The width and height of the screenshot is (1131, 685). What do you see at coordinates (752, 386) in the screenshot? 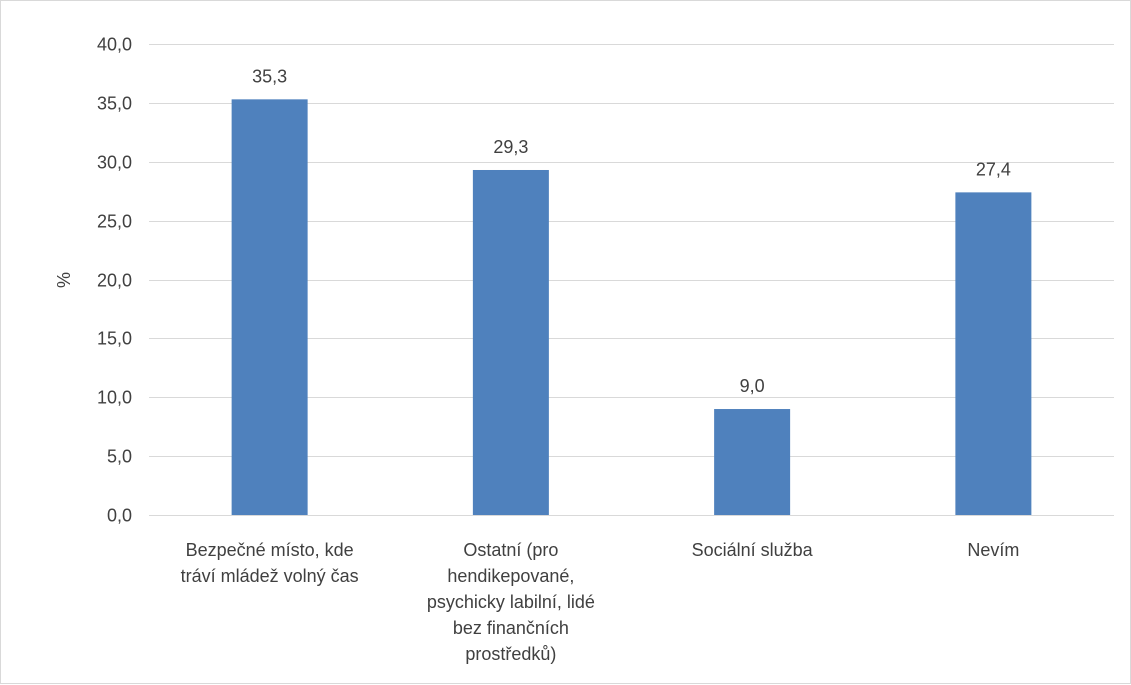
I see `data-label: 9,0` at bounding box center [752, 386].